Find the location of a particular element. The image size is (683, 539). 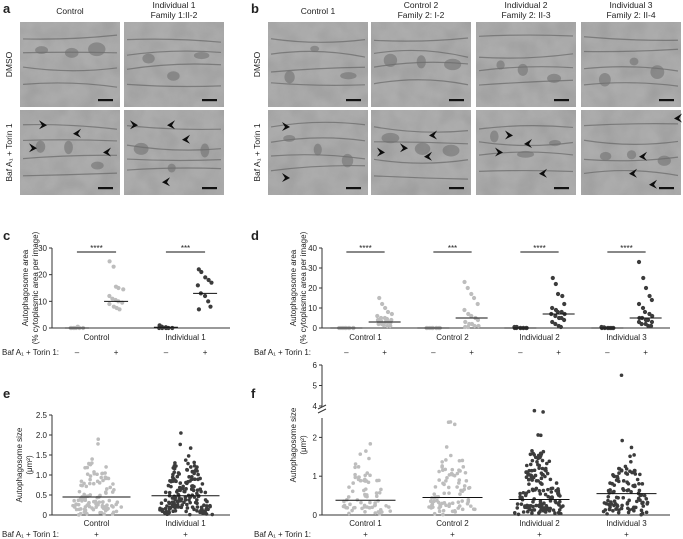

panel-a-tile-r2c1-membrane is located at coordinates (70, 126).